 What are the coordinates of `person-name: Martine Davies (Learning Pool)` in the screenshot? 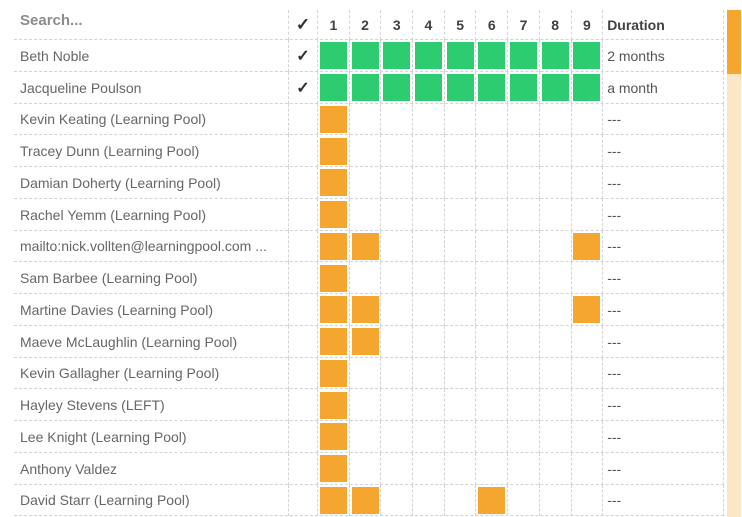 It's located at (116, 309).